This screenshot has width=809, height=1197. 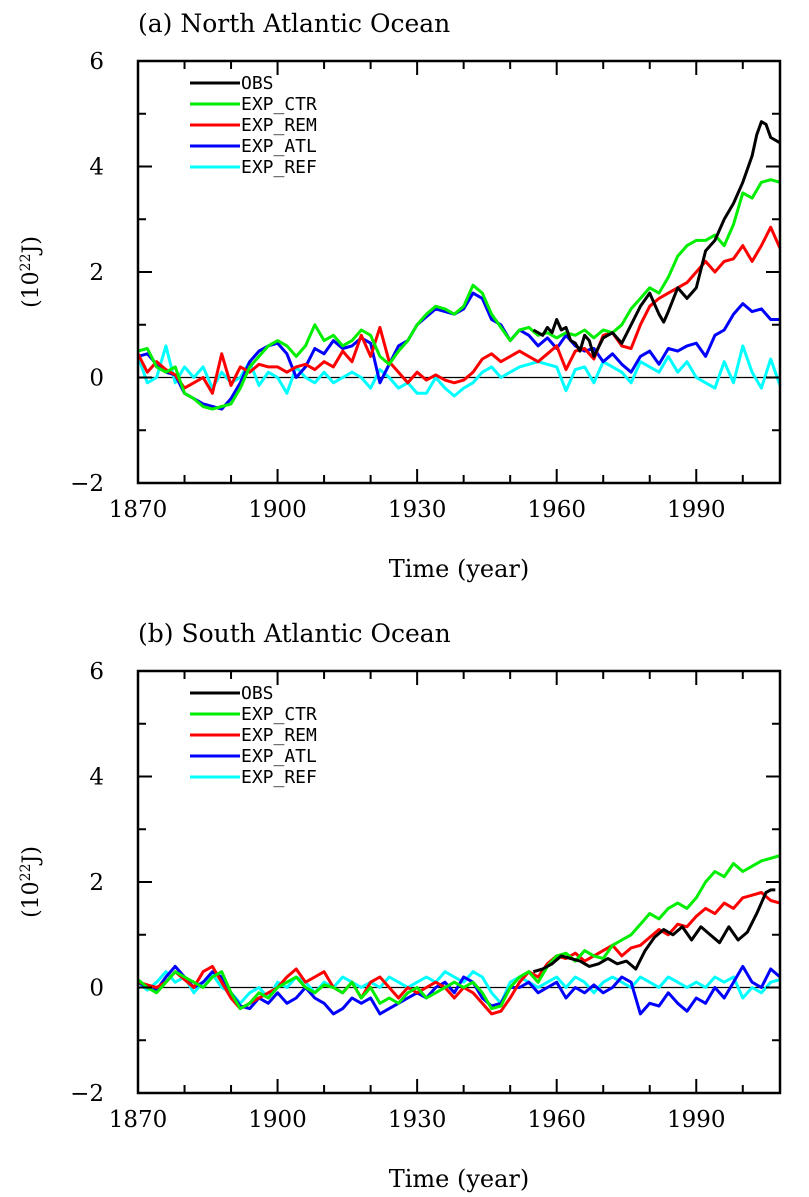 What do you see at coordinates (294, 633) in the screenshot?
I see `panel-title: (b) South Atlantic Ocean` at bounding box center [294, 633].